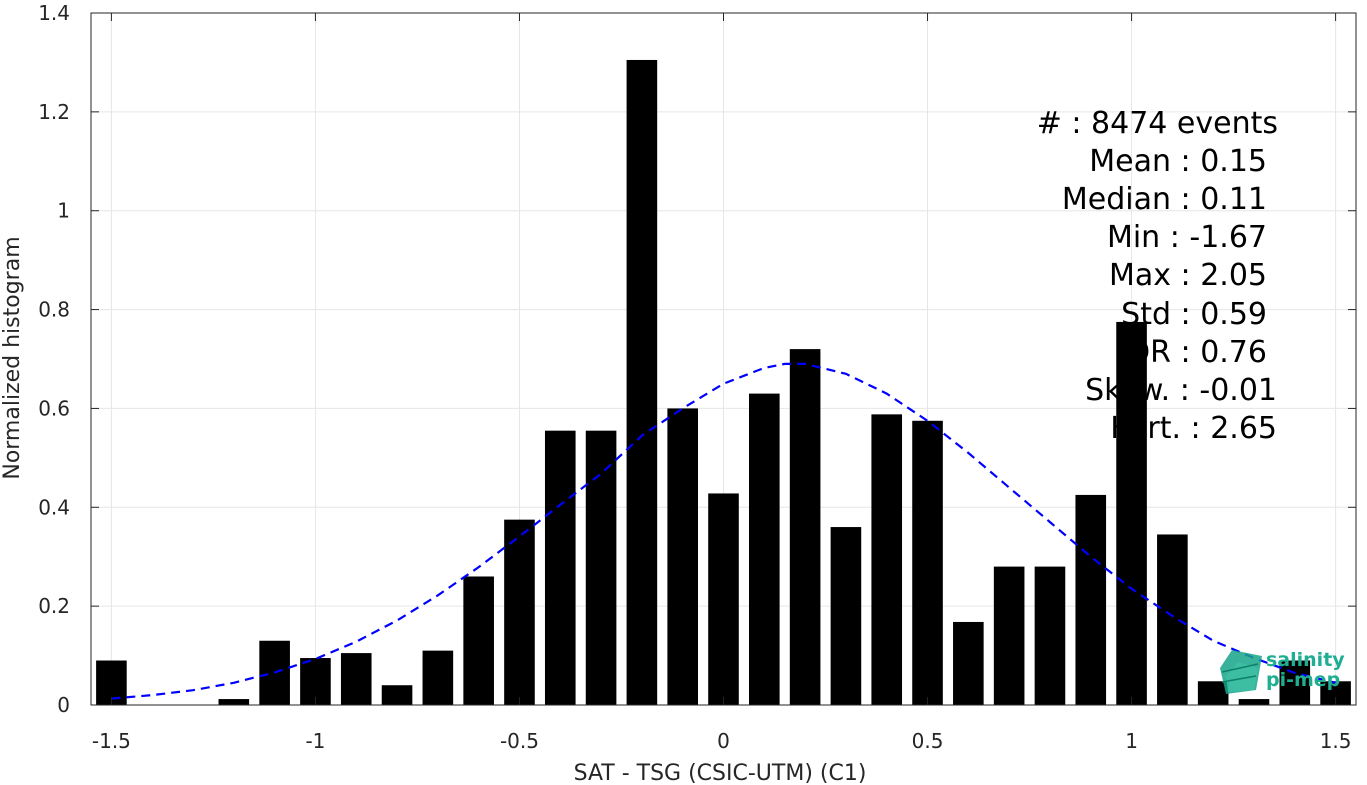 Image resolution: width=1367 pixels, height=785 pixels. I want to click on y-tick-label: 0.6, so click(54, 408).